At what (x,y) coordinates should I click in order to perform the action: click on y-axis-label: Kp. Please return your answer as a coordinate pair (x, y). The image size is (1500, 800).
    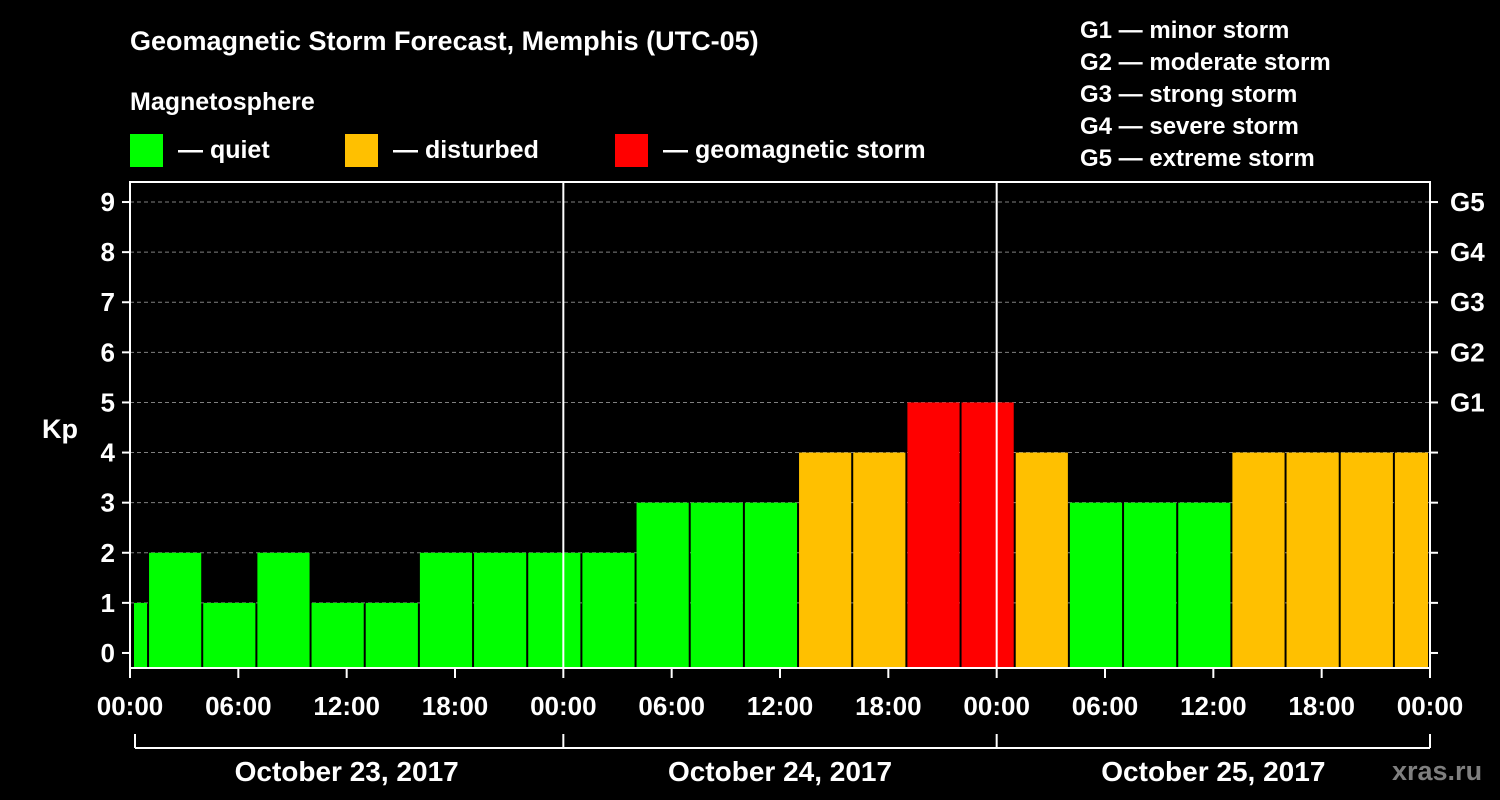
    Looking at the image, I should click on (60, 429).